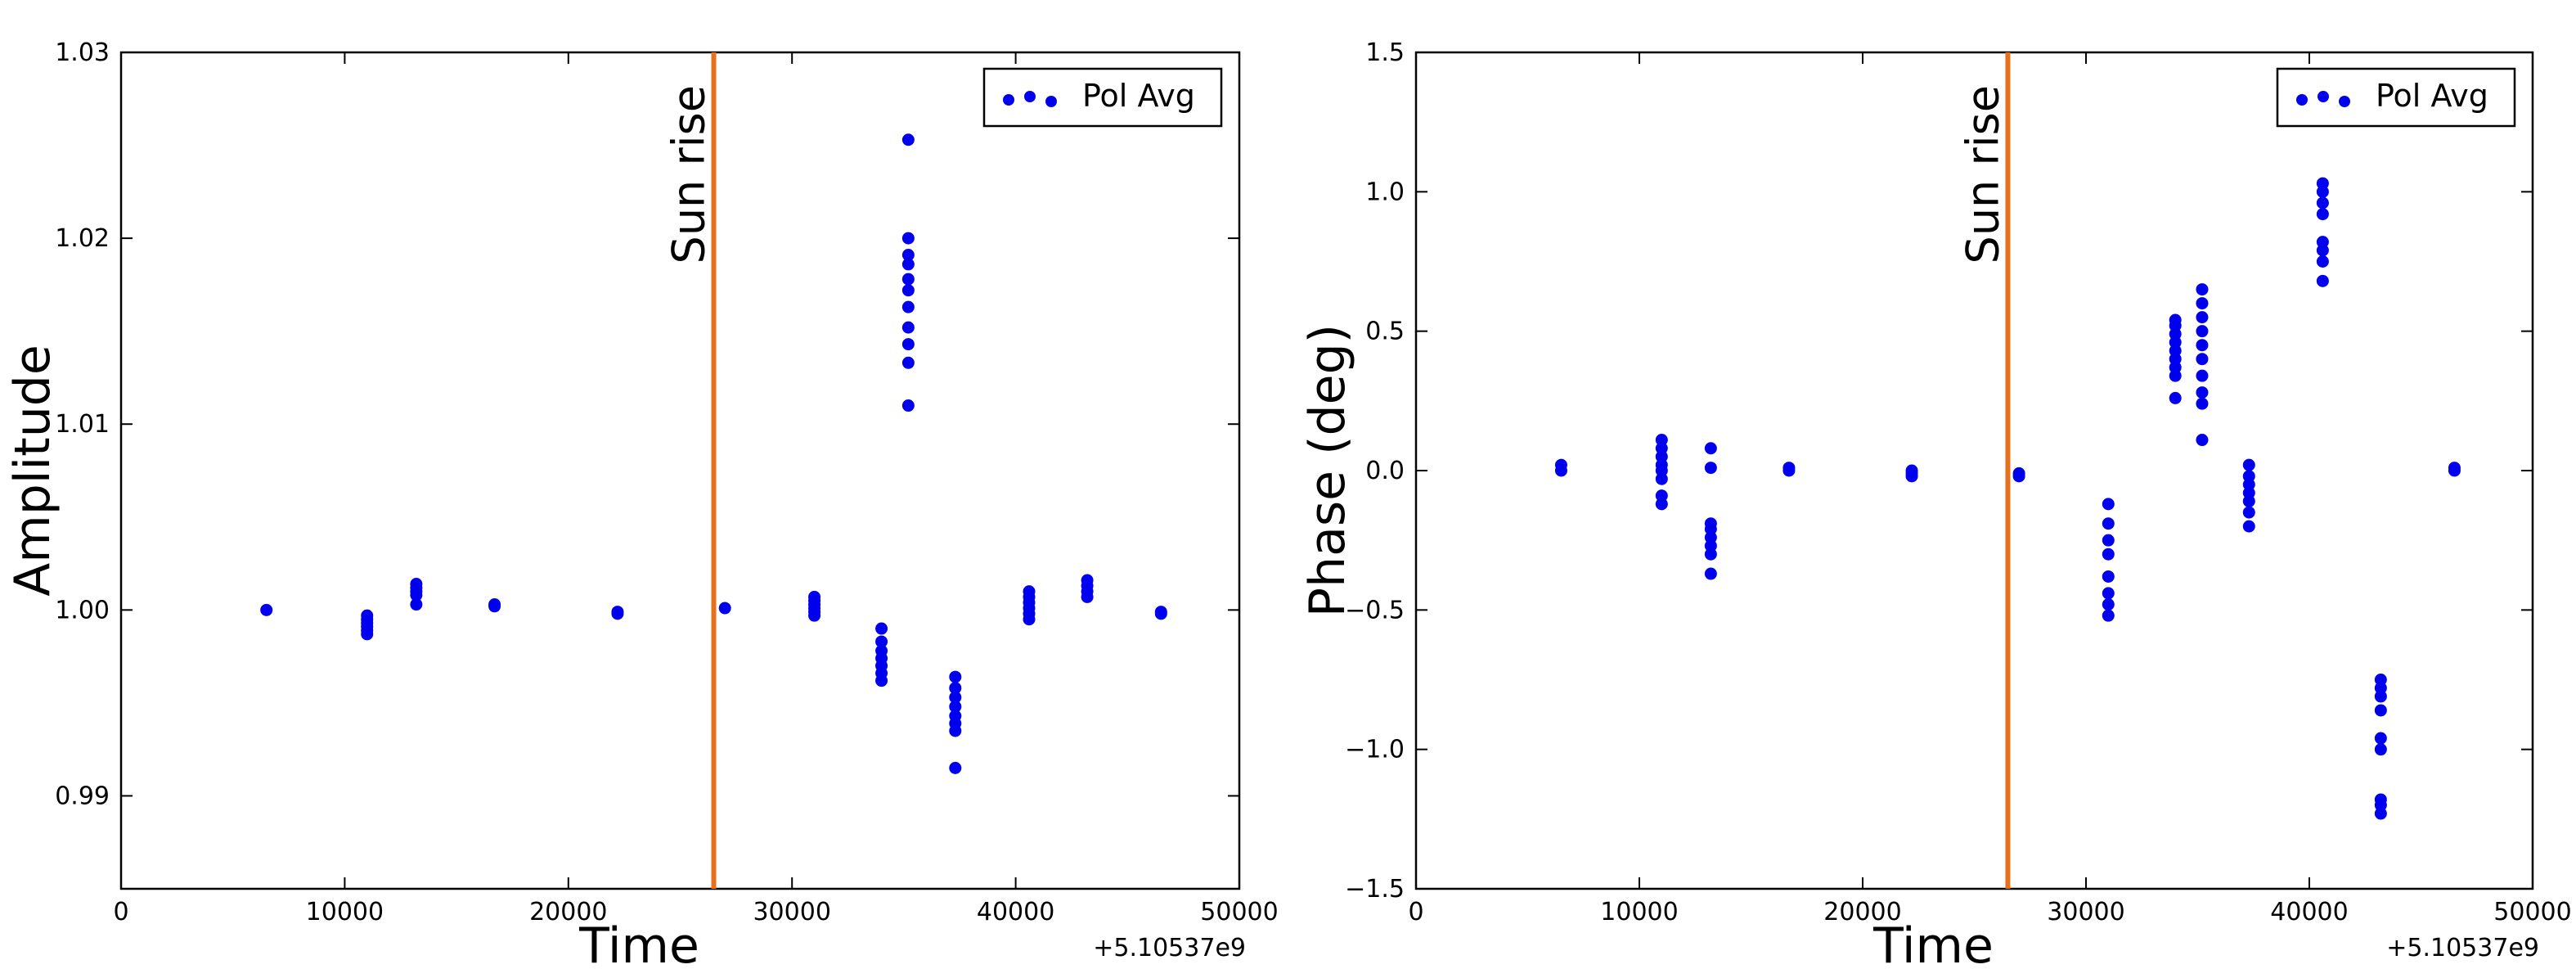 The width and height of the screenshot is (2576, 969). I want to click on y-tick-label: 1.00, so click(82, 610).